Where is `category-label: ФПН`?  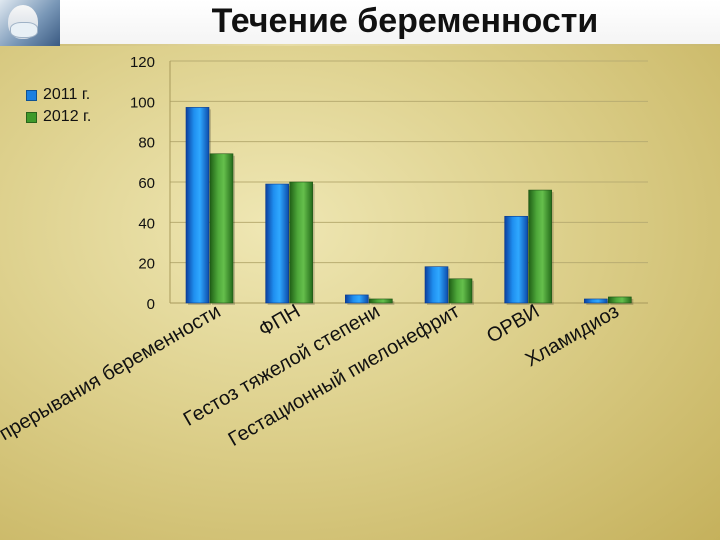 category-label: ФПН is located at coordinates (279, 320).